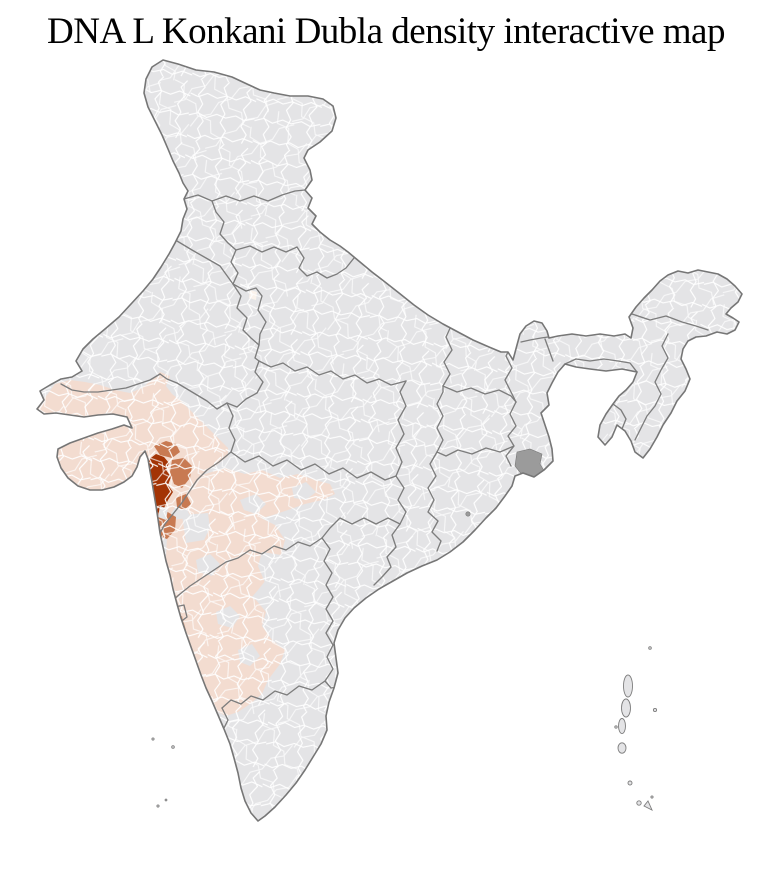 This screenshot has width=772, height=874. Describe the element at coordinates (46, 420) in the screenshot. I see `kutch-creek-mark` at that location.